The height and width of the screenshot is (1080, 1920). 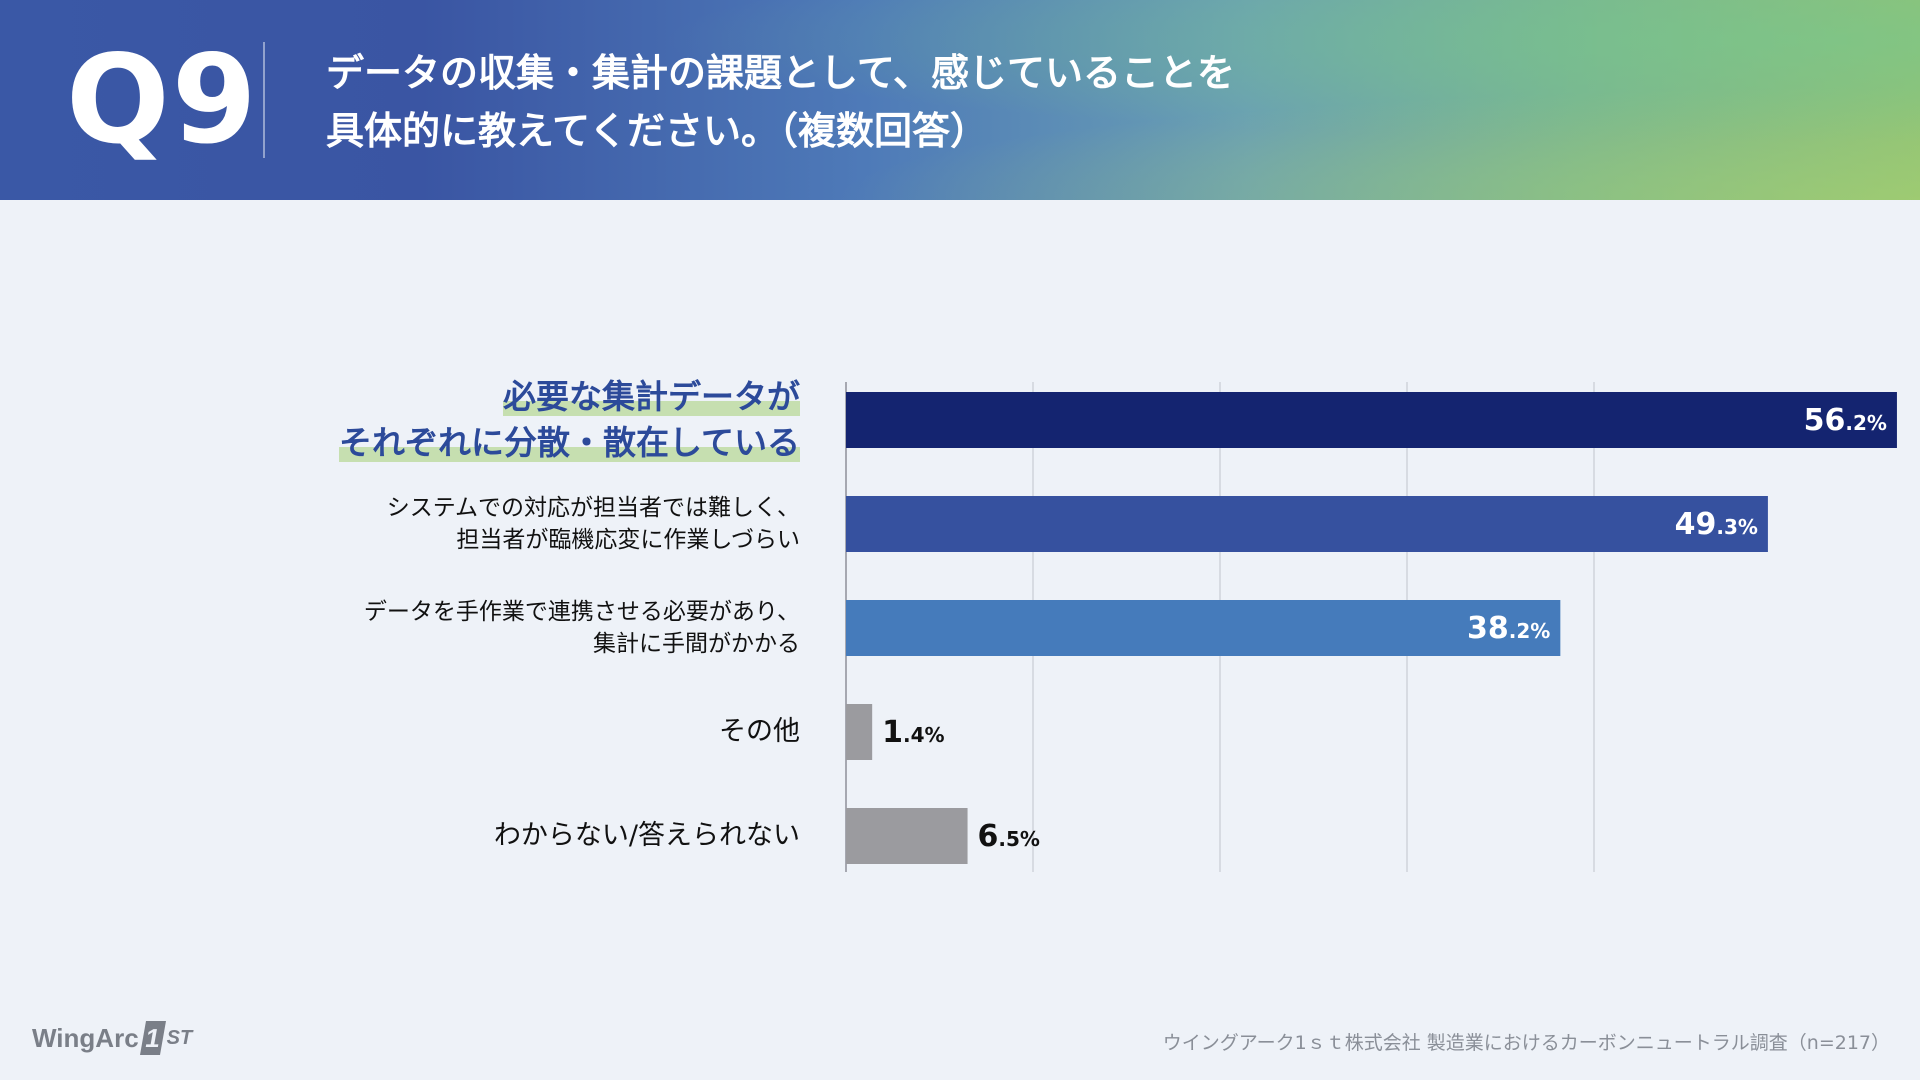 I want to click on category-label: その他, so click(x=759, y=732).